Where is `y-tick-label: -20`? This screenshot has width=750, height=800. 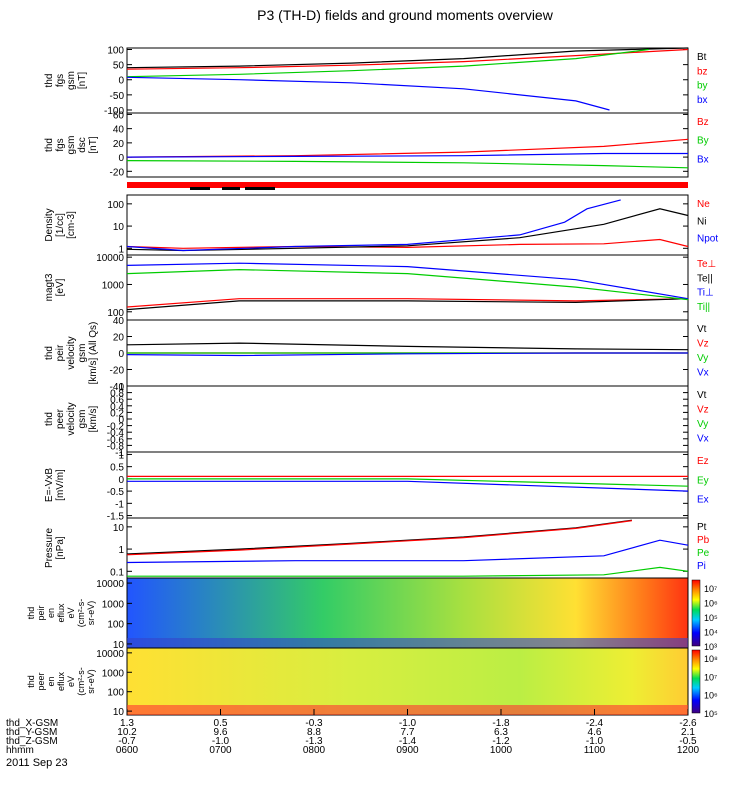 y-tick-label: -20 is located at coordinates (117, 371).